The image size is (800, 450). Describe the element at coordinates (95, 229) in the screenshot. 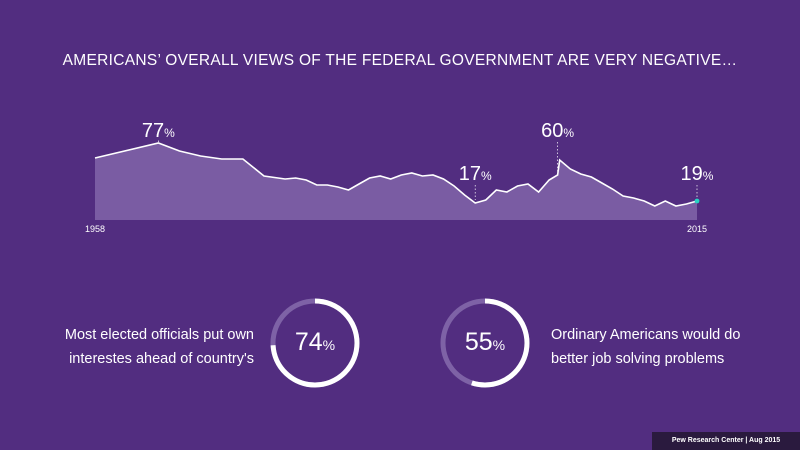

I see `start-year-label: 1958` at that location.